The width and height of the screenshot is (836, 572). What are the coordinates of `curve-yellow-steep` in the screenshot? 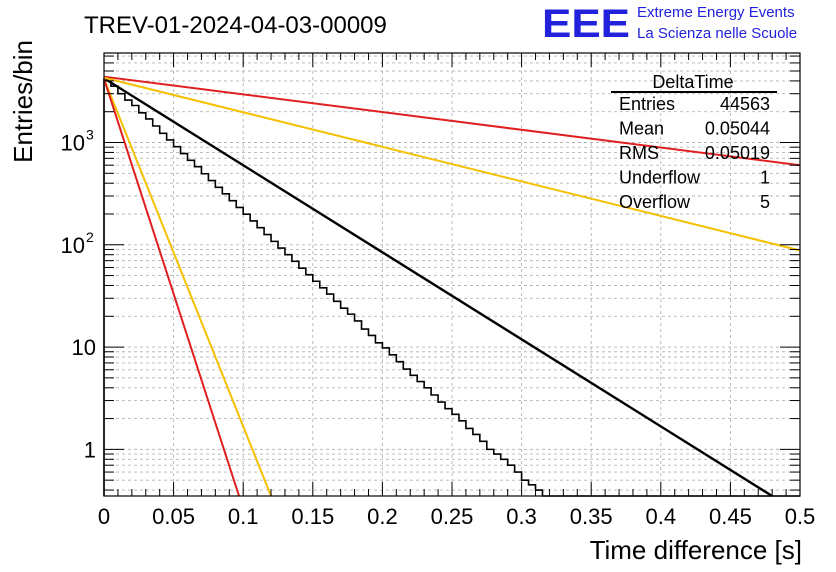 It's located at (187, 287).